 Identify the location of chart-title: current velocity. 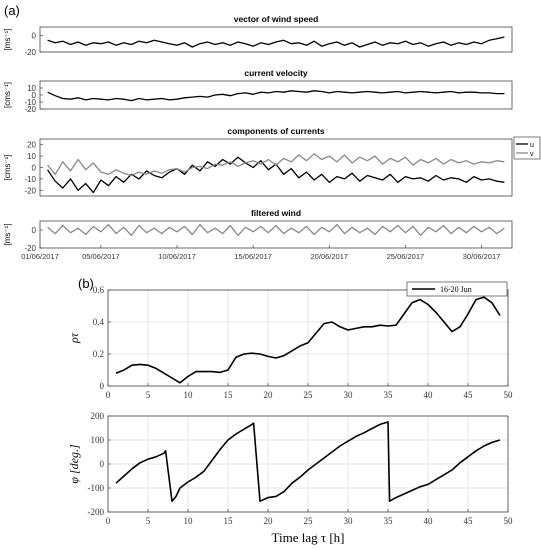
(276, 73).